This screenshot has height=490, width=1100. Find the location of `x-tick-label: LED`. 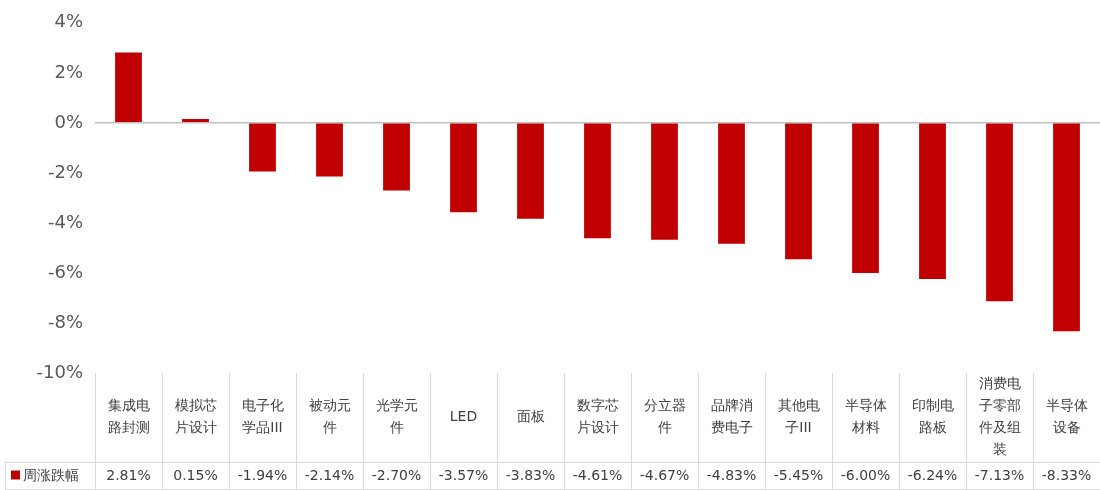

x-tick-label: LED is located at coordinates (463, 416).